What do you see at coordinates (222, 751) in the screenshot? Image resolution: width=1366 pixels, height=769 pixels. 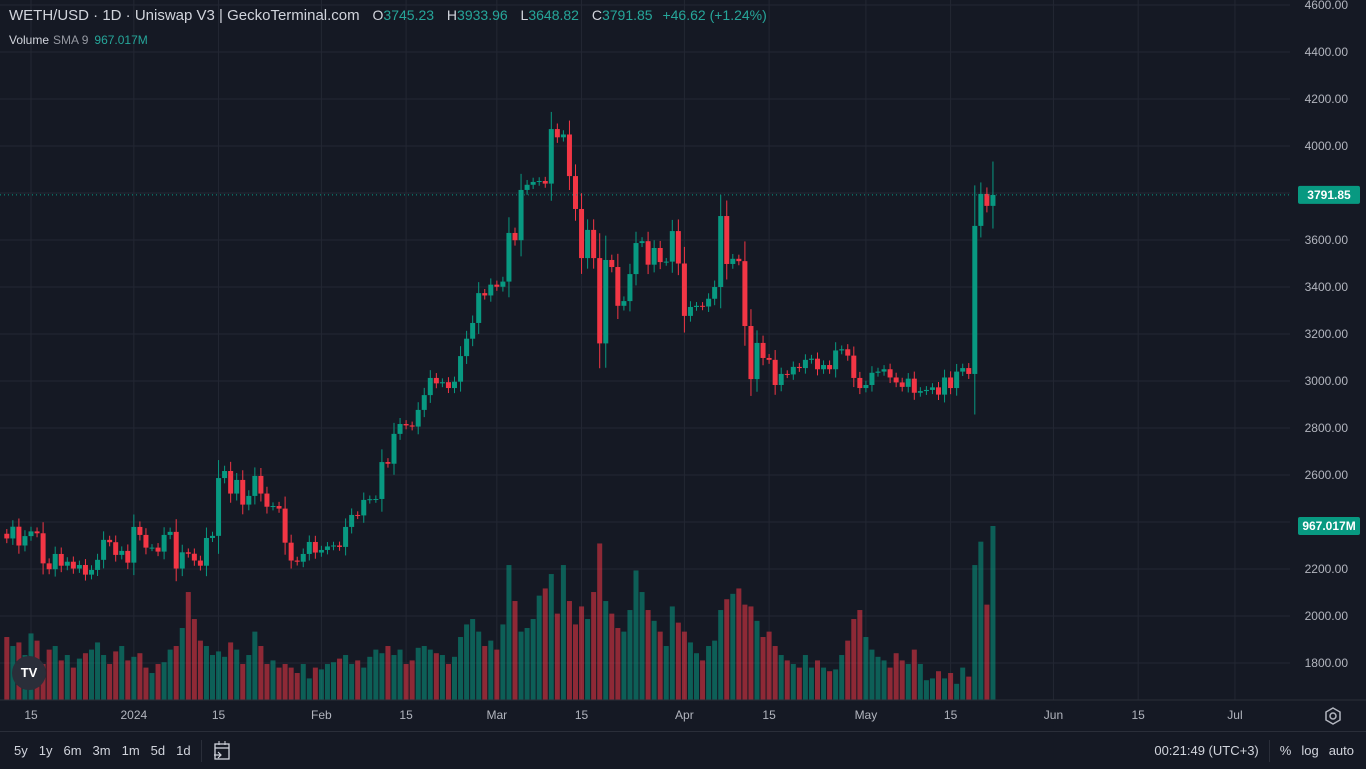 I see `go-to-date-calendar-icon` at bounding box center [222, 751].